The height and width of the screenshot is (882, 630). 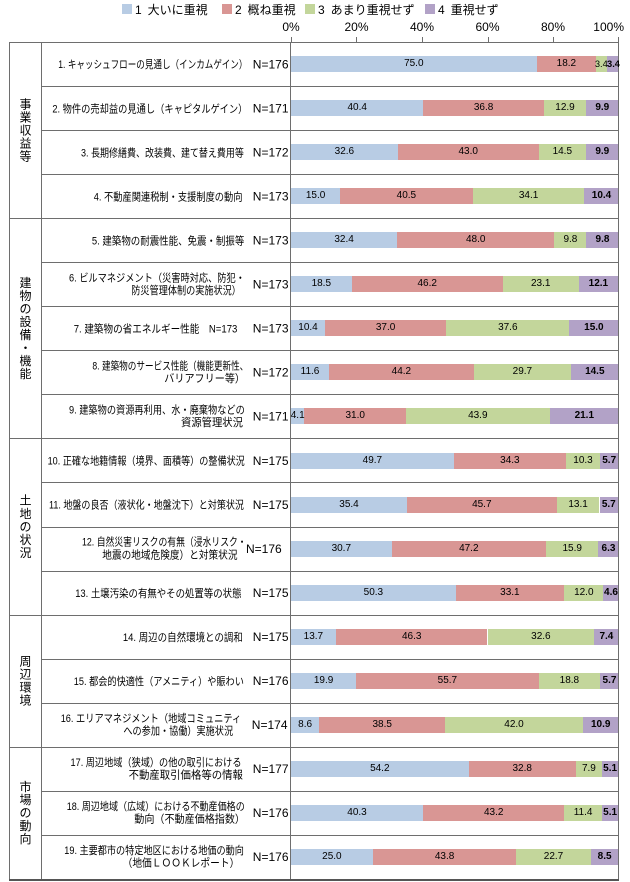 What do you see at coordinates (170, 365) in the screenshot?
I see `svg-text: 8. 建築物のサービス性能（機能更新性、` at bounding box center [170, 365].